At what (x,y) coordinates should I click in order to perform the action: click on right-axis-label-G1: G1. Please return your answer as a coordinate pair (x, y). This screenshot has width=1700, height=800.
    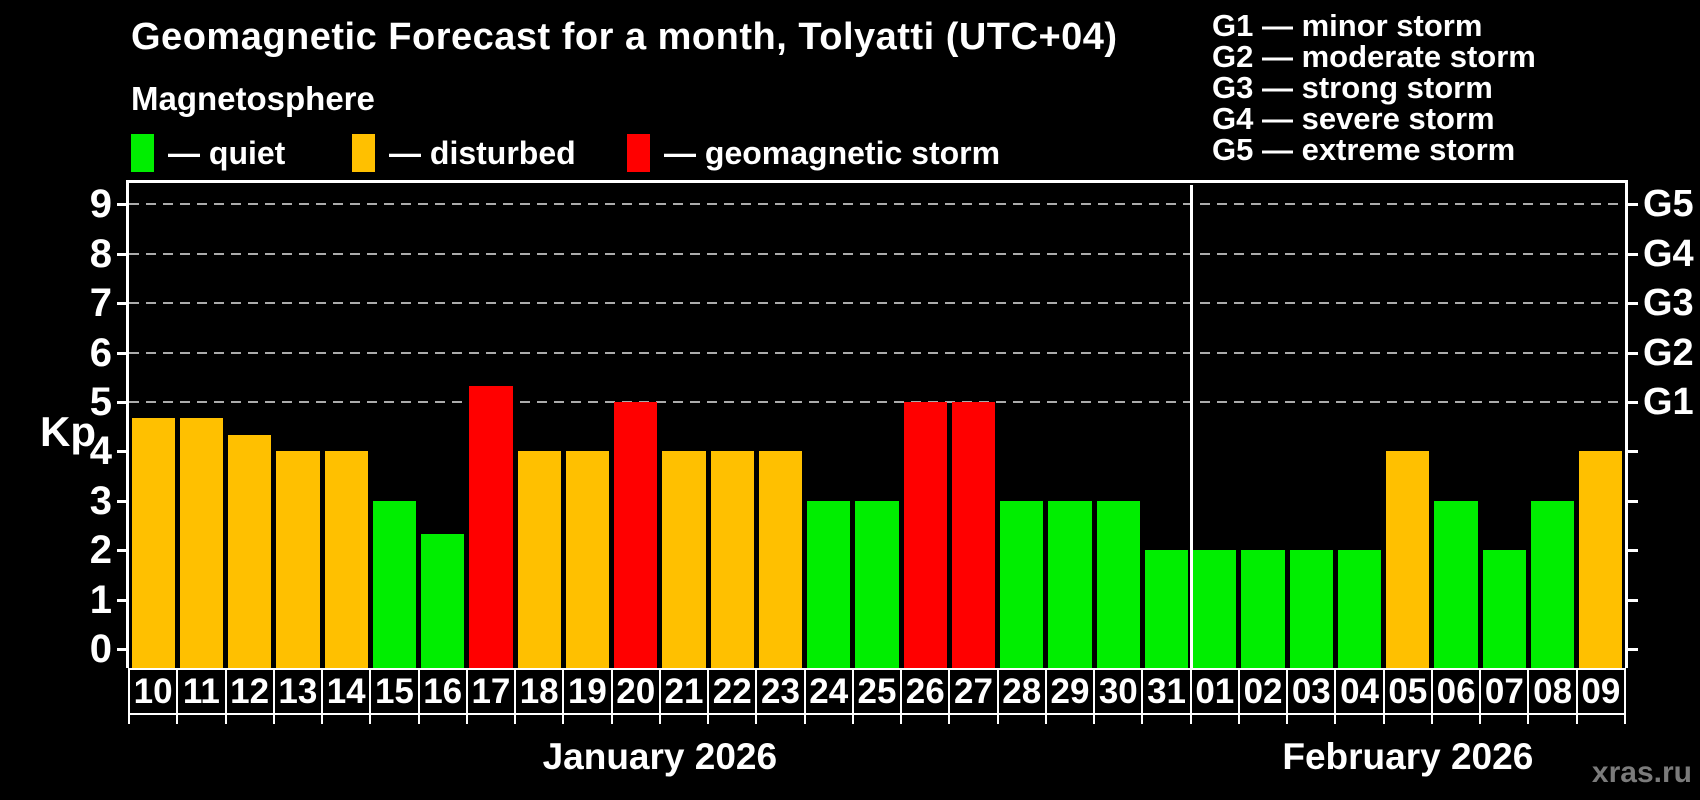
    Looking at the image, I should click on (1668, 402).